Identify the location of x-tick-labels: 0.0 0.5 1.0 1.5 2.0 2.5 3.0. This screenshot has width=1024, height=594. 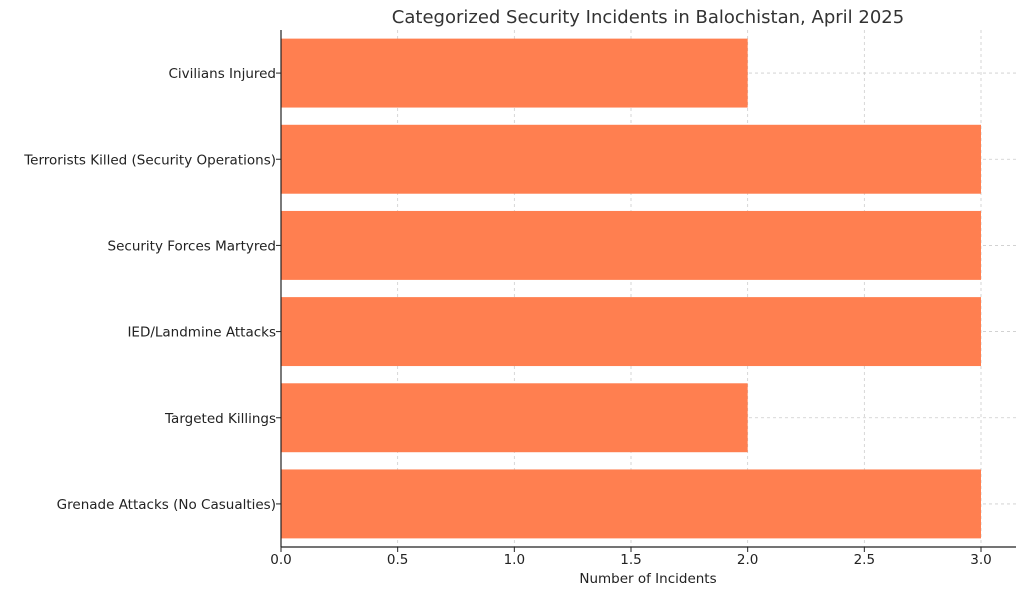
(631, 557).